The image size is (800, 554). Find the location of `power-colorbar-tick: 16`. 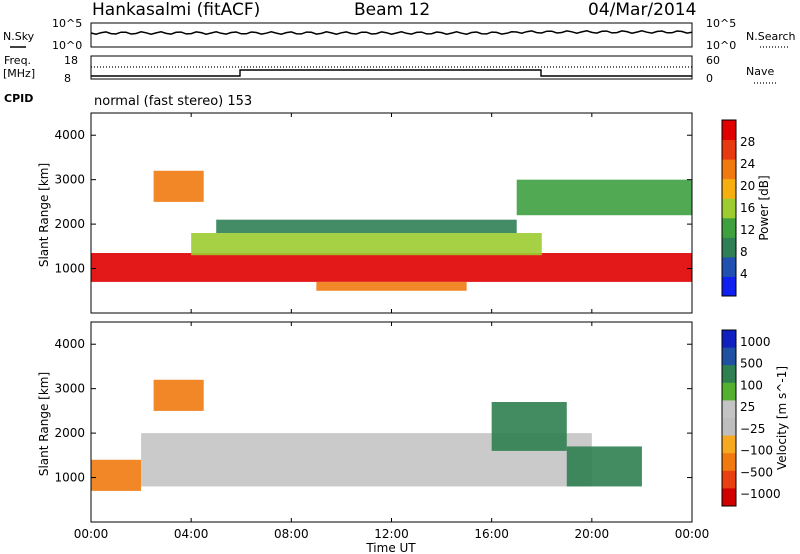

power-colorbar-tick: 16 is located at coordinates (747, 208).